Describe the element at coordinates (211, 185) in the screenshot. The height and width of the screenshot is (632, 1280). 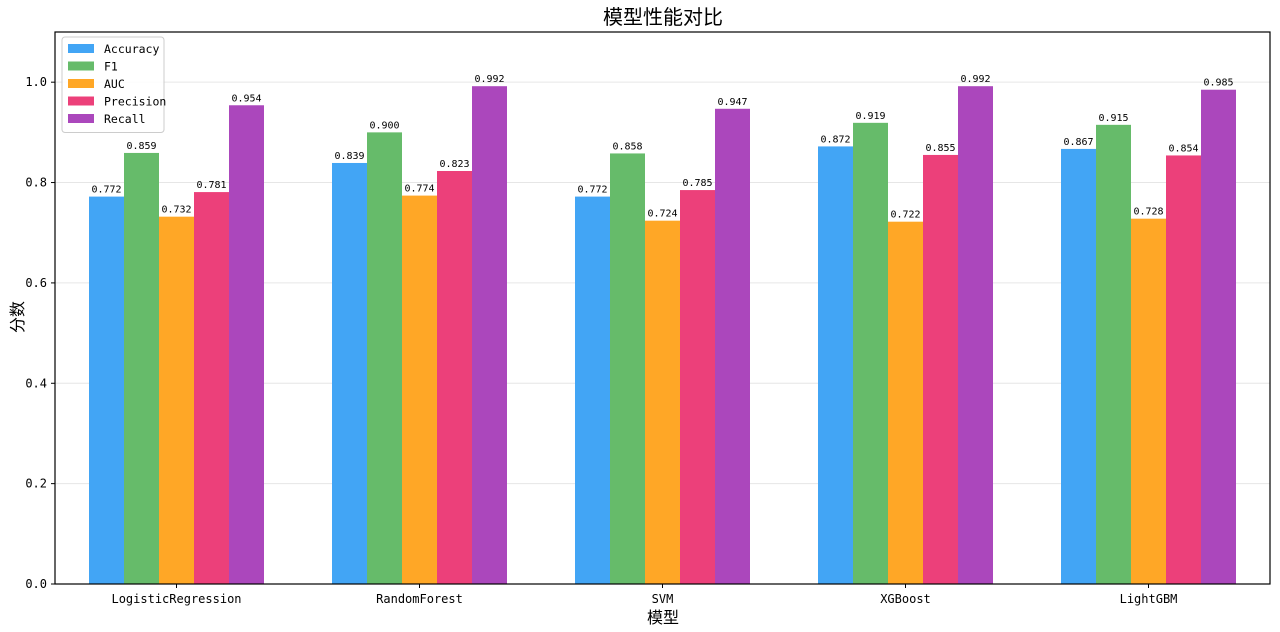
I see `bar-value-label: 0.781` at that location.